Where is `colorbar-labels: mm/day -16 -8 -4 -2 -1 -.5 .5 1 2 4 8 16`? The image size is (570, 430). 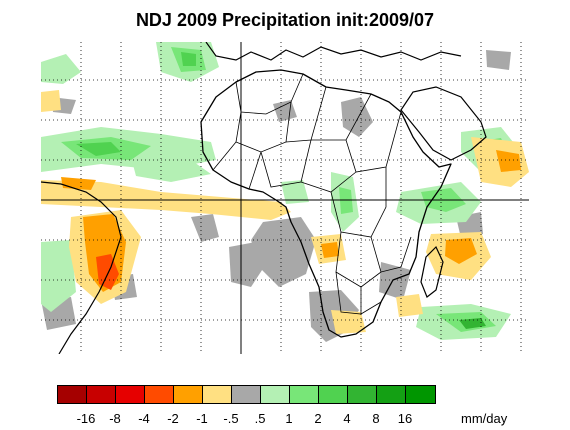 colorbar-labels: mm/day -16 -8 -4 -2 -1 -.5 .5 1 2 4 8 16 is located at coordinates (313, 419).